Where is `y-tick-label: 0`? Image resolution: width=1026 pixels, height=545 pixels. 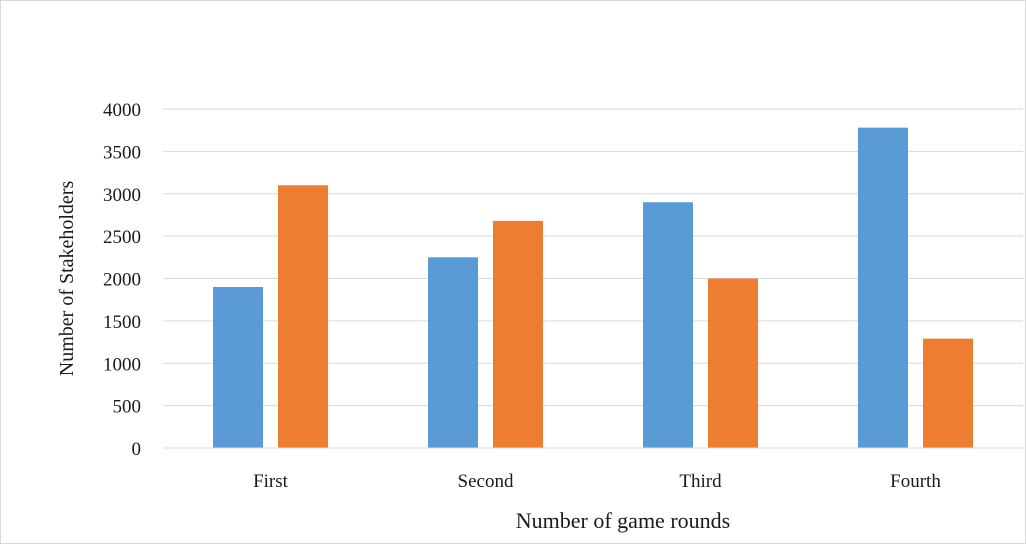
y-tick-label: 0 is located at coordinates (137, 449).